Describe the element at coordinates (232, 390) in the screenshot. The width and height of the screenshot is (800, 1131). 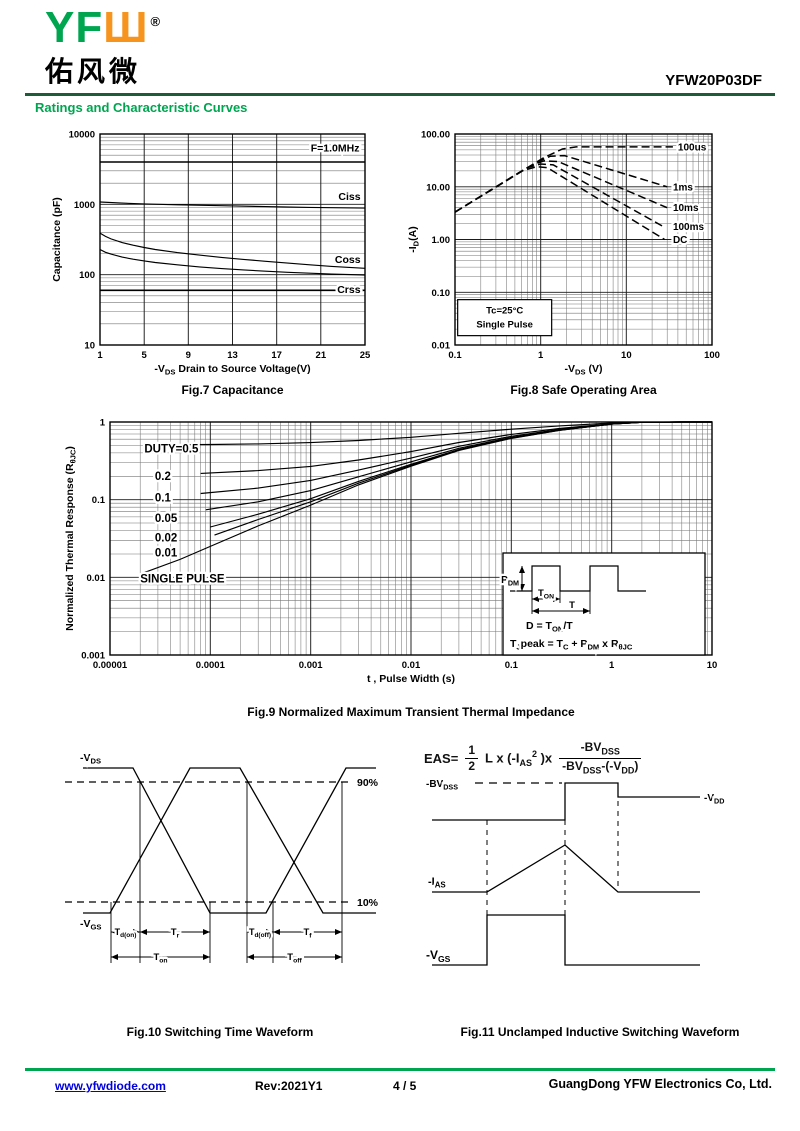
I see `fig7-caption: Fig.7 Capacitance` at that location.